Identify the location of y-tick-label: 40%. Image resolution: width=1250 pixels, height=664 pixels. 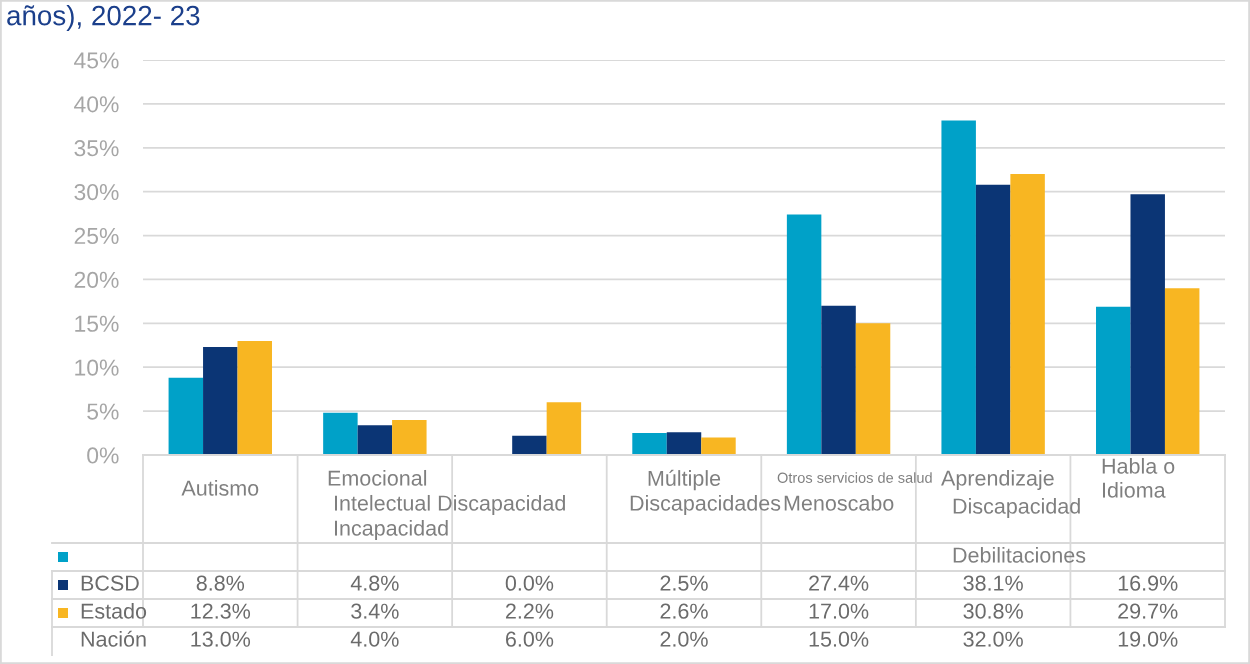
(96, 104).